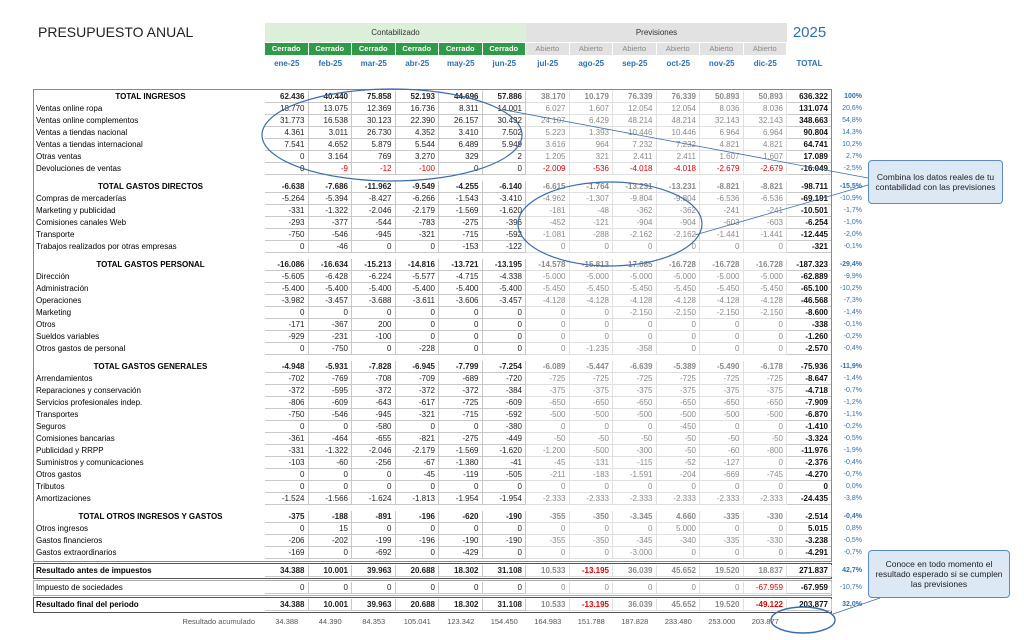  Describe the element at coordinates (854, 156) in the screenshot. I see `share-cell: 2,7%` at that location.